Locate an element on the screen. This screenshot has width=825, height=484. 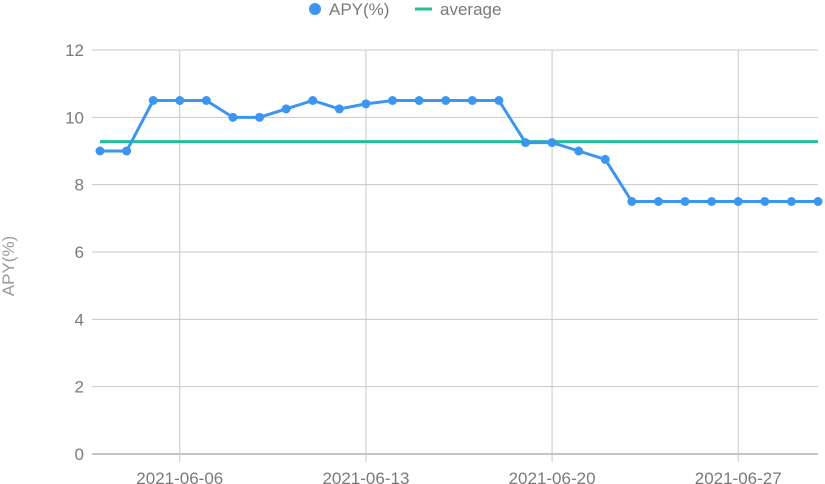
x-tick-label: 2021-06-06 is located at coordinates (179, 476).